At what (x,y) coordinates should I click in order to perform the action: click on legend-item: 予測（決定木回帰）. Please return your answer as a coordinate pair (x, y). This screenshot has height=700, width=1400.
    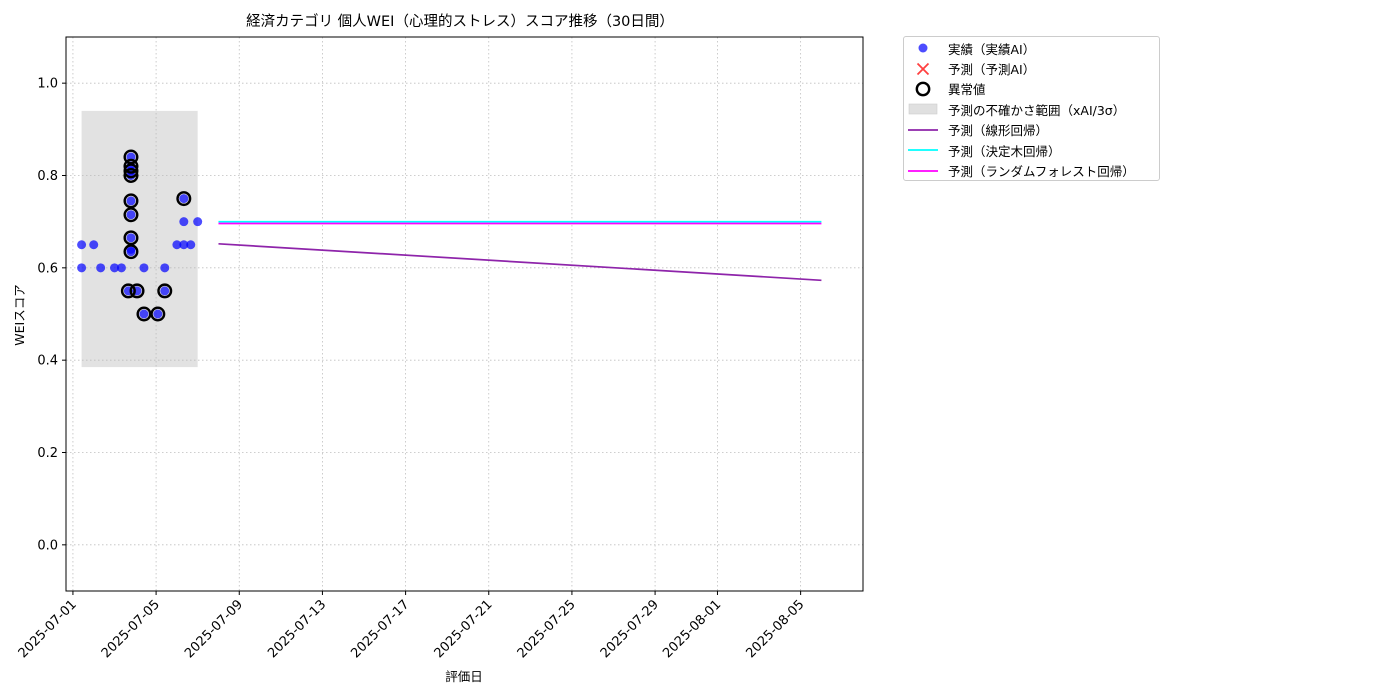
    Looking at the image, I should click on (1031, 150).